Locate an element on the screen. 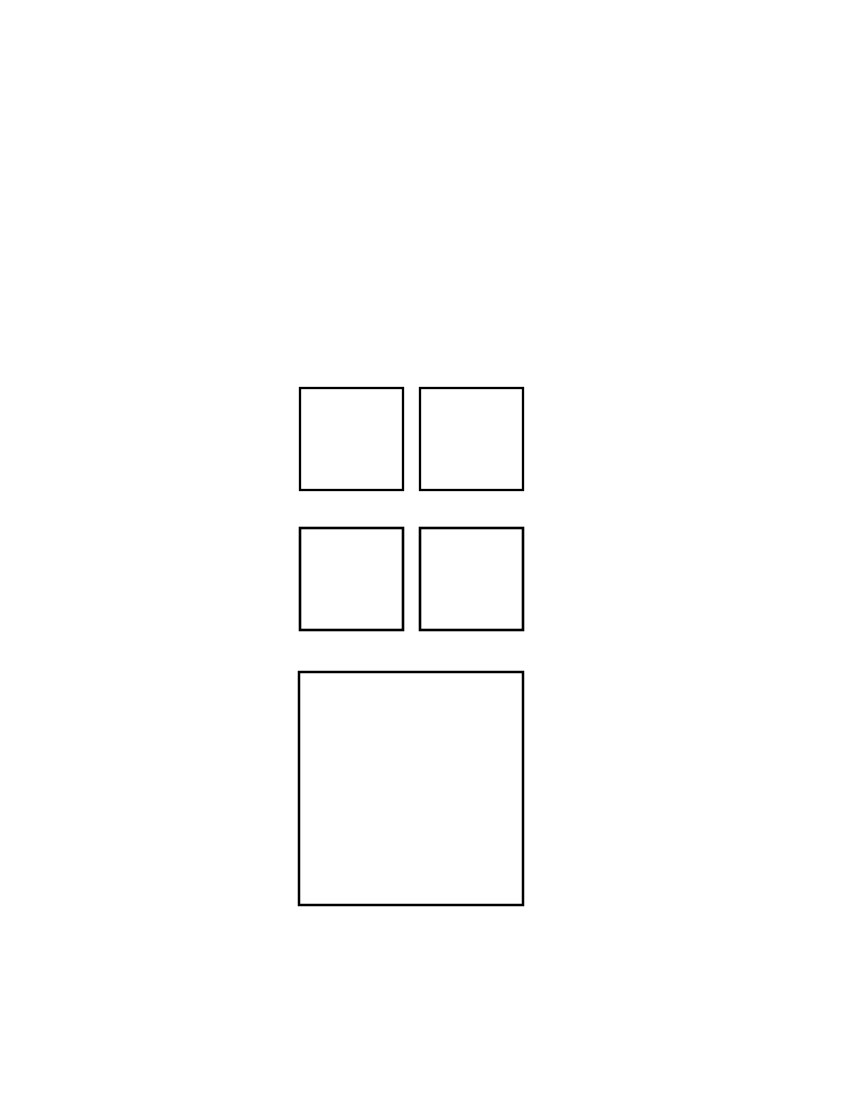  contour-box is located at coordinates (411, 788).